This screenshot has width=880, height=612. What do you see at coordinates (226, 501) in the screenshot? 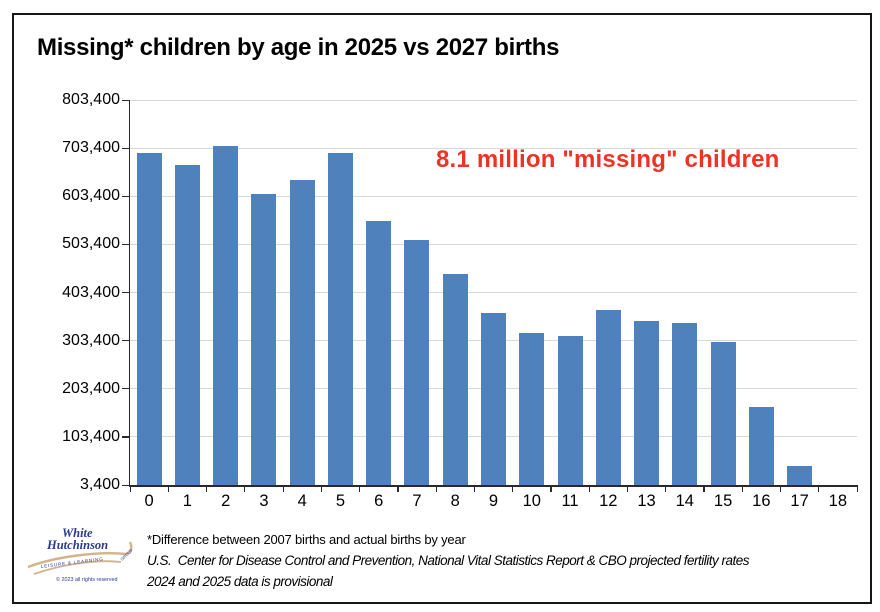
I see `x-axis-label: 2` at bounding box center [226, 501].